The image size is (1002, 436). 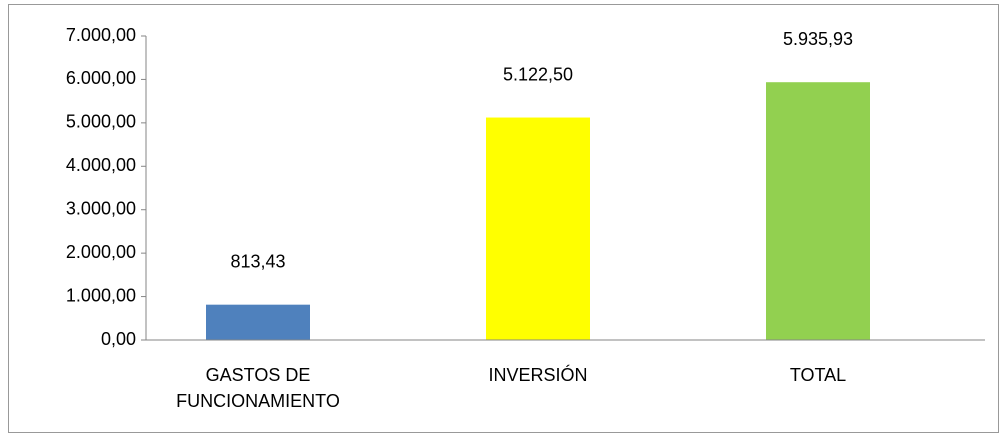 I want to click on value-label: 813,43, so click(x=257, y=261).